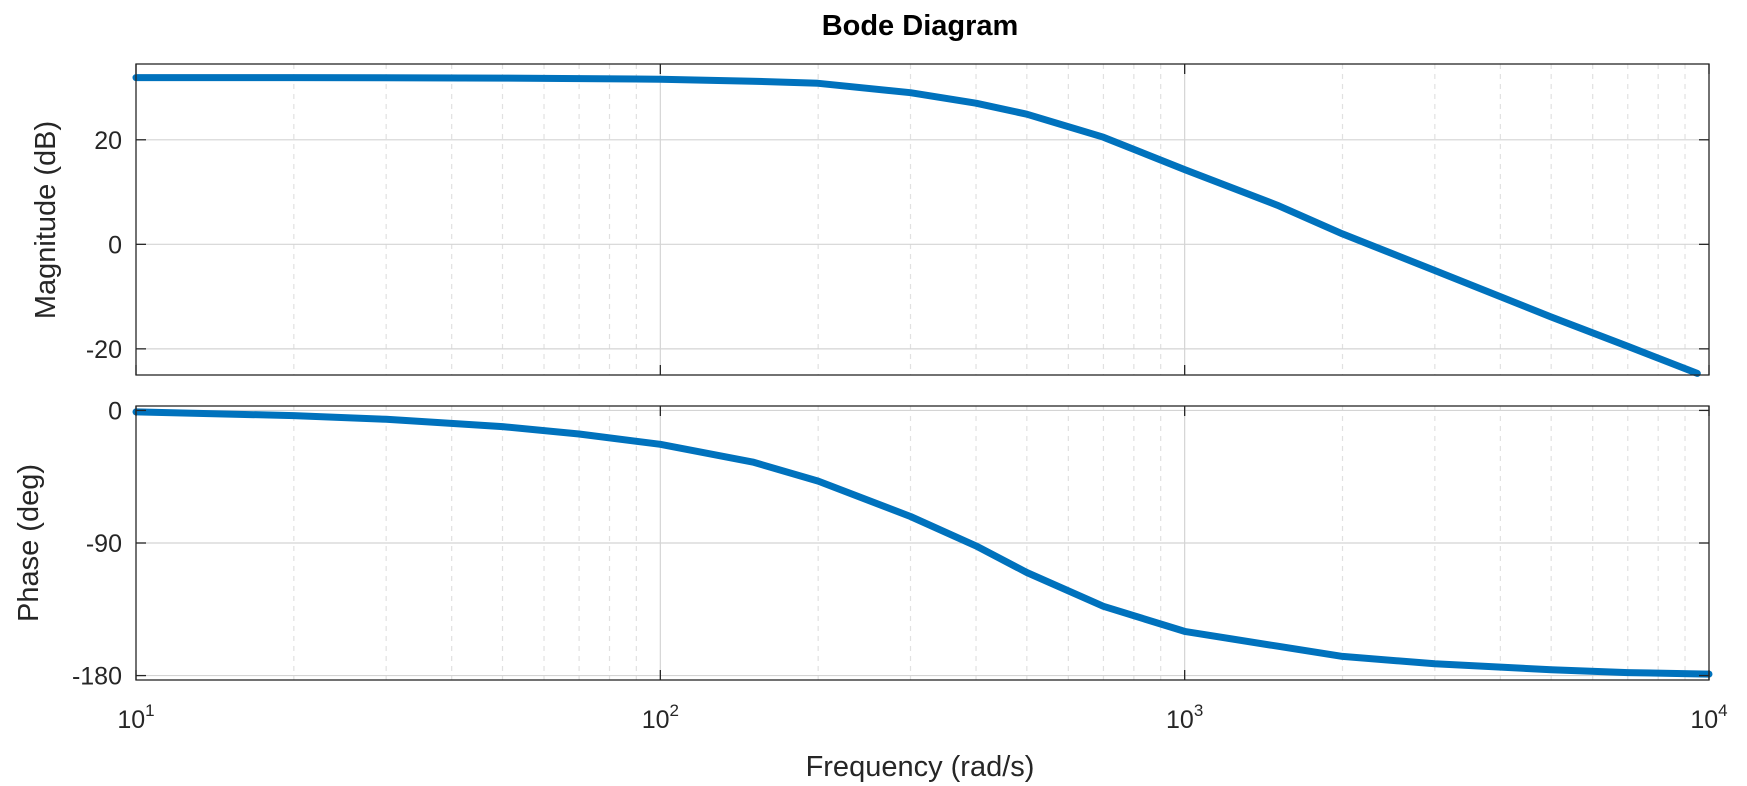  Describe the element at coordinates (104, 350) in the screenshot. I see `magnitude-ytick-label: -20` at that location.